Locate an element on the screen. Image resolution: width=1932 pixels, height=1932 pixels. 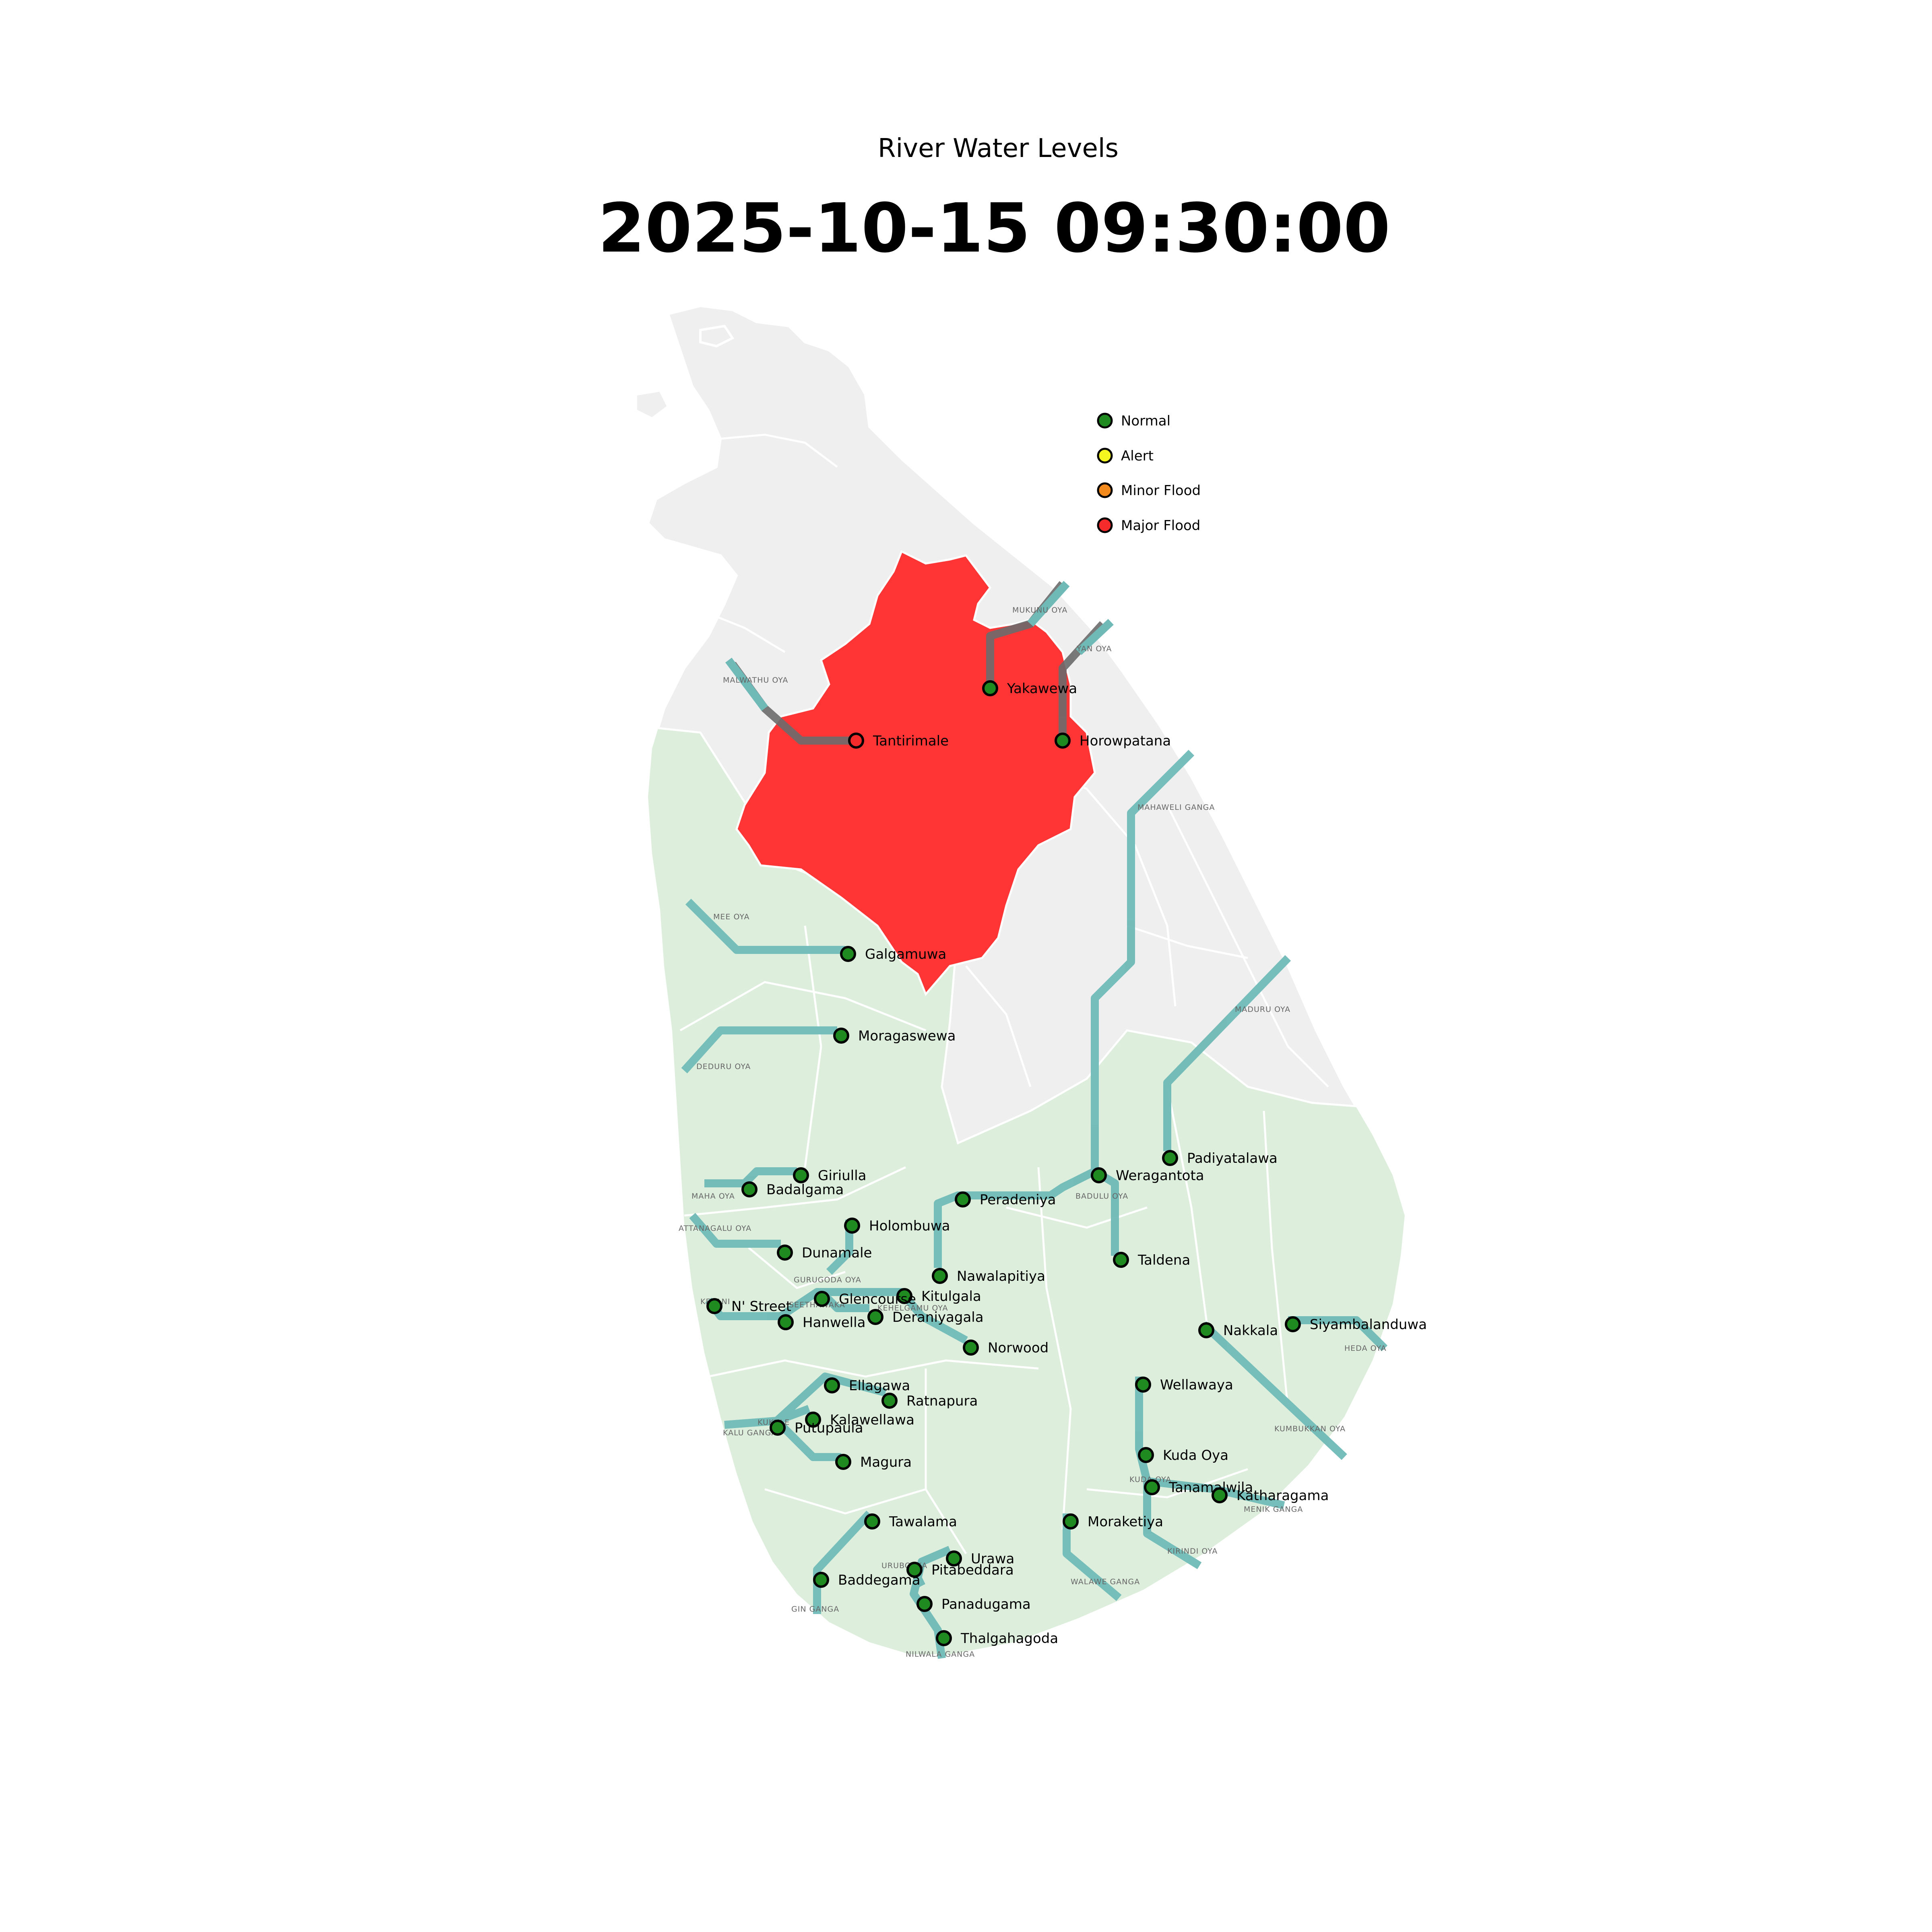
river-mee-oya is located at coordinates (765, 926).